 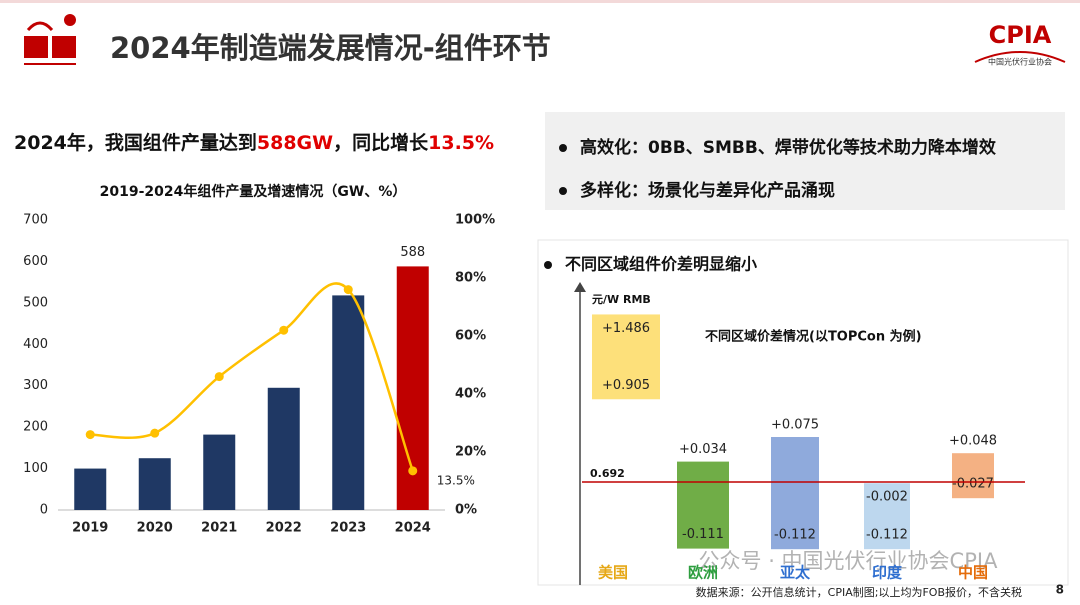 What do you see at coordinates (90, 528) in the screenshot?
I see `x-tick-label: 2019` at bounding box center [90, 528].